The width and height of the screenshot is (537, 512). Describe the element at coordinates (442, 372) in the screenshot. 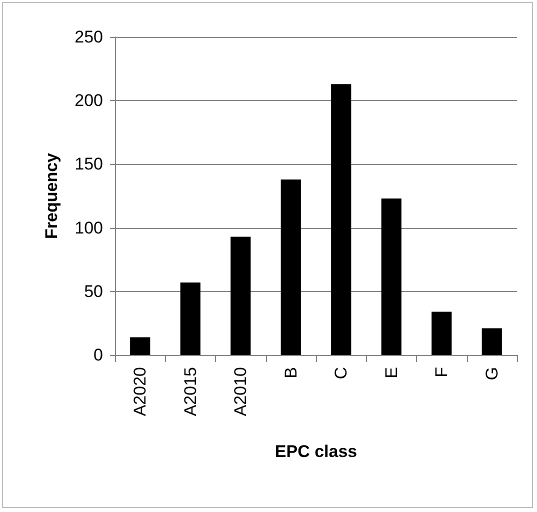

I see `x-tick-label: F` at that location.